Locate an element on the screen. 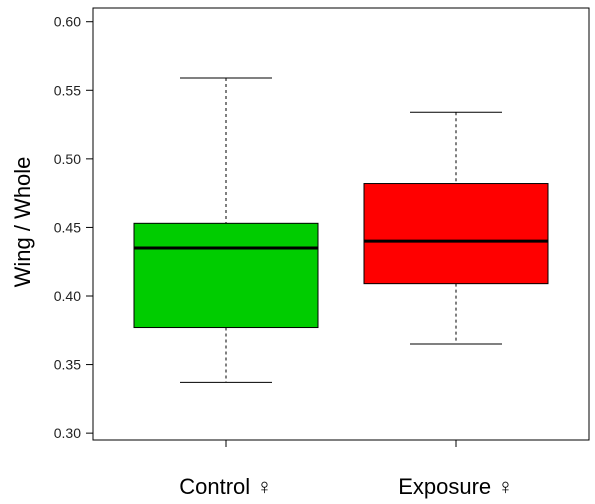 This screenshot has width=595, height=504. x-axis: Control ♀ Exposure ♀ is located at coordinates (346, 469).